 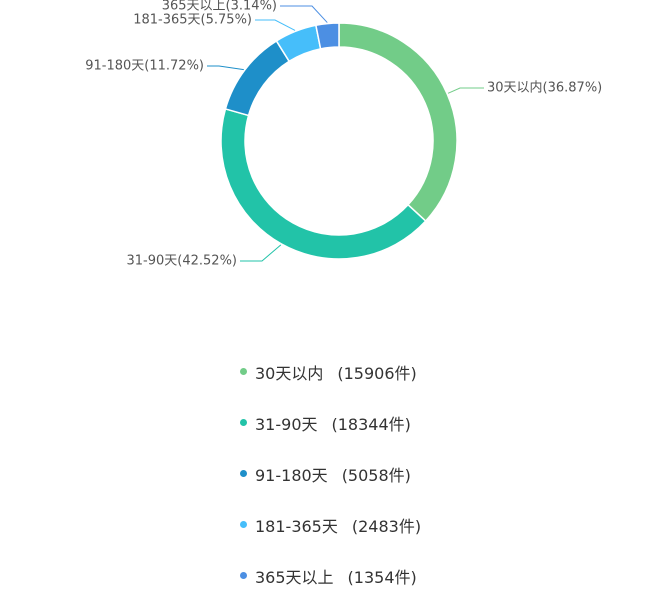 I want to click on legend-item-181-365-days: 181-365天 (2483件), so click(x=330, y=524).